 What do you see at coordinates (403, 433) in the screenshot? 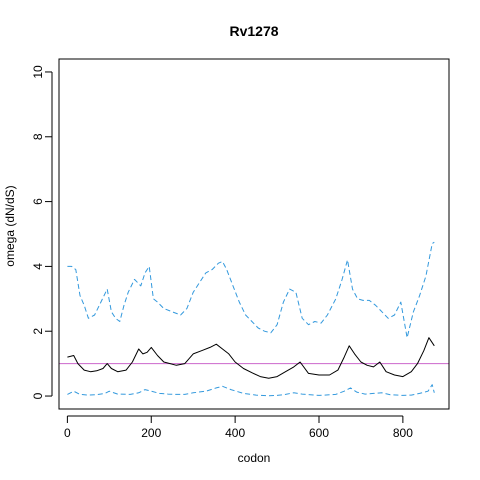
I see `x-tick-label: 800` at bounding box center [403, 433].